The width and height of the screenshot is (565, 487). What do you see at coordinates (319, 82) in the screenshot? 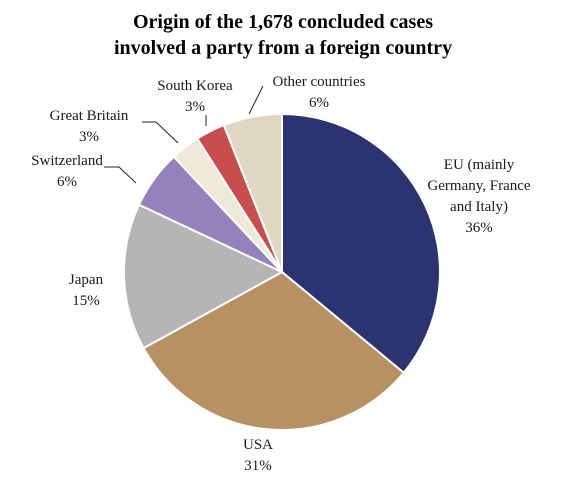
I see `slice-category-label: Other countries` at bounding box center [319, 82].